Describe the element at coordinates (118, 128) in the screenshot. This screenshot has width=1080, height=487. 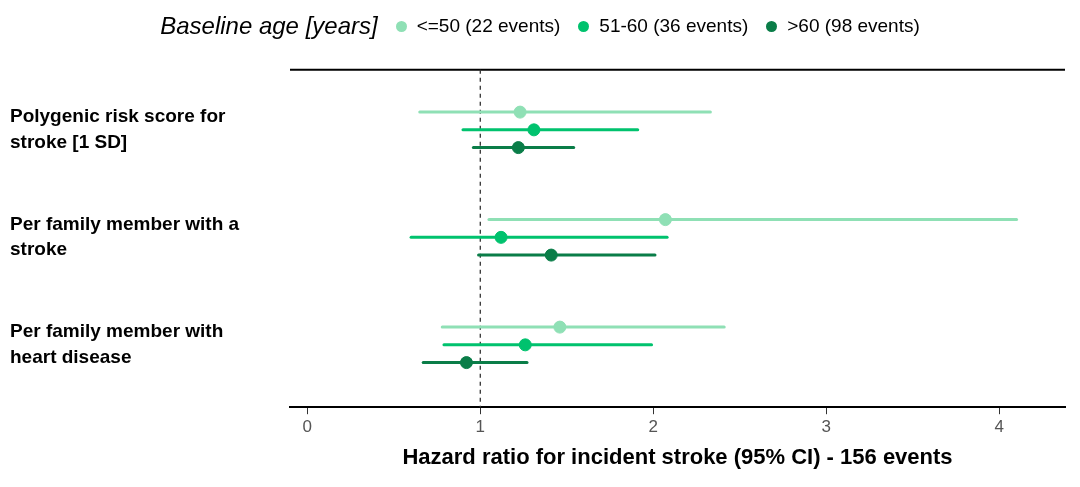
I see `y-tick-label: Polygenic risk score for stroke [1 SD]` at that location.